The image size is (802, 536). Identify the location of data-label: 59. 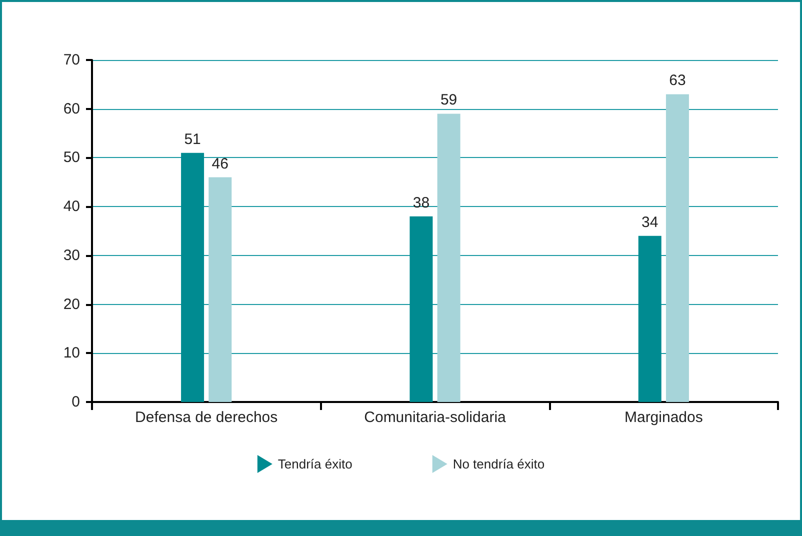
(449, 100).